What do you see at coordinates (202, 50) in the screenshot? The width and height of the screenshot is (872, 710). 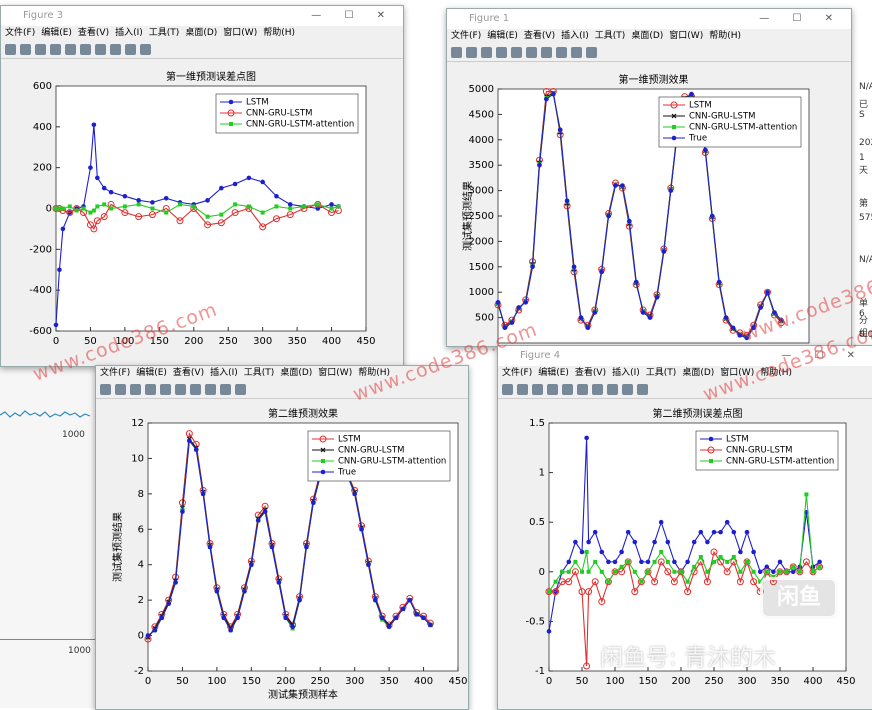 I see `toolbar` at bounding box center [202, 50].